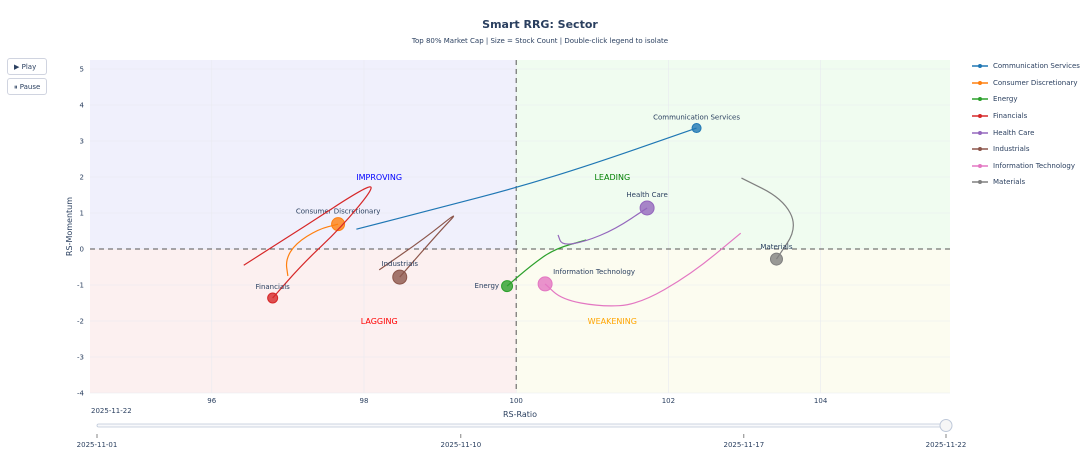 The width and height of the screenshot is (1080, 455). Describe the element at coordinates (696, 118) in the screenshot. I see `point-label-communication-services: Communication Services` at that location.